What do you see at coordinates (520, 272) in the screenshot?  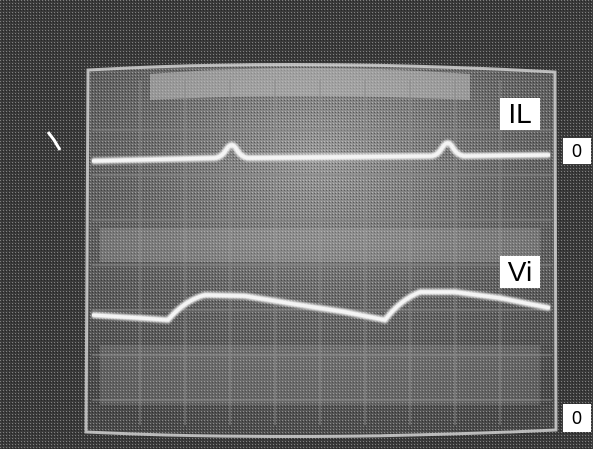 I see `vi-label: Vi` at bounding box center [520, 272].